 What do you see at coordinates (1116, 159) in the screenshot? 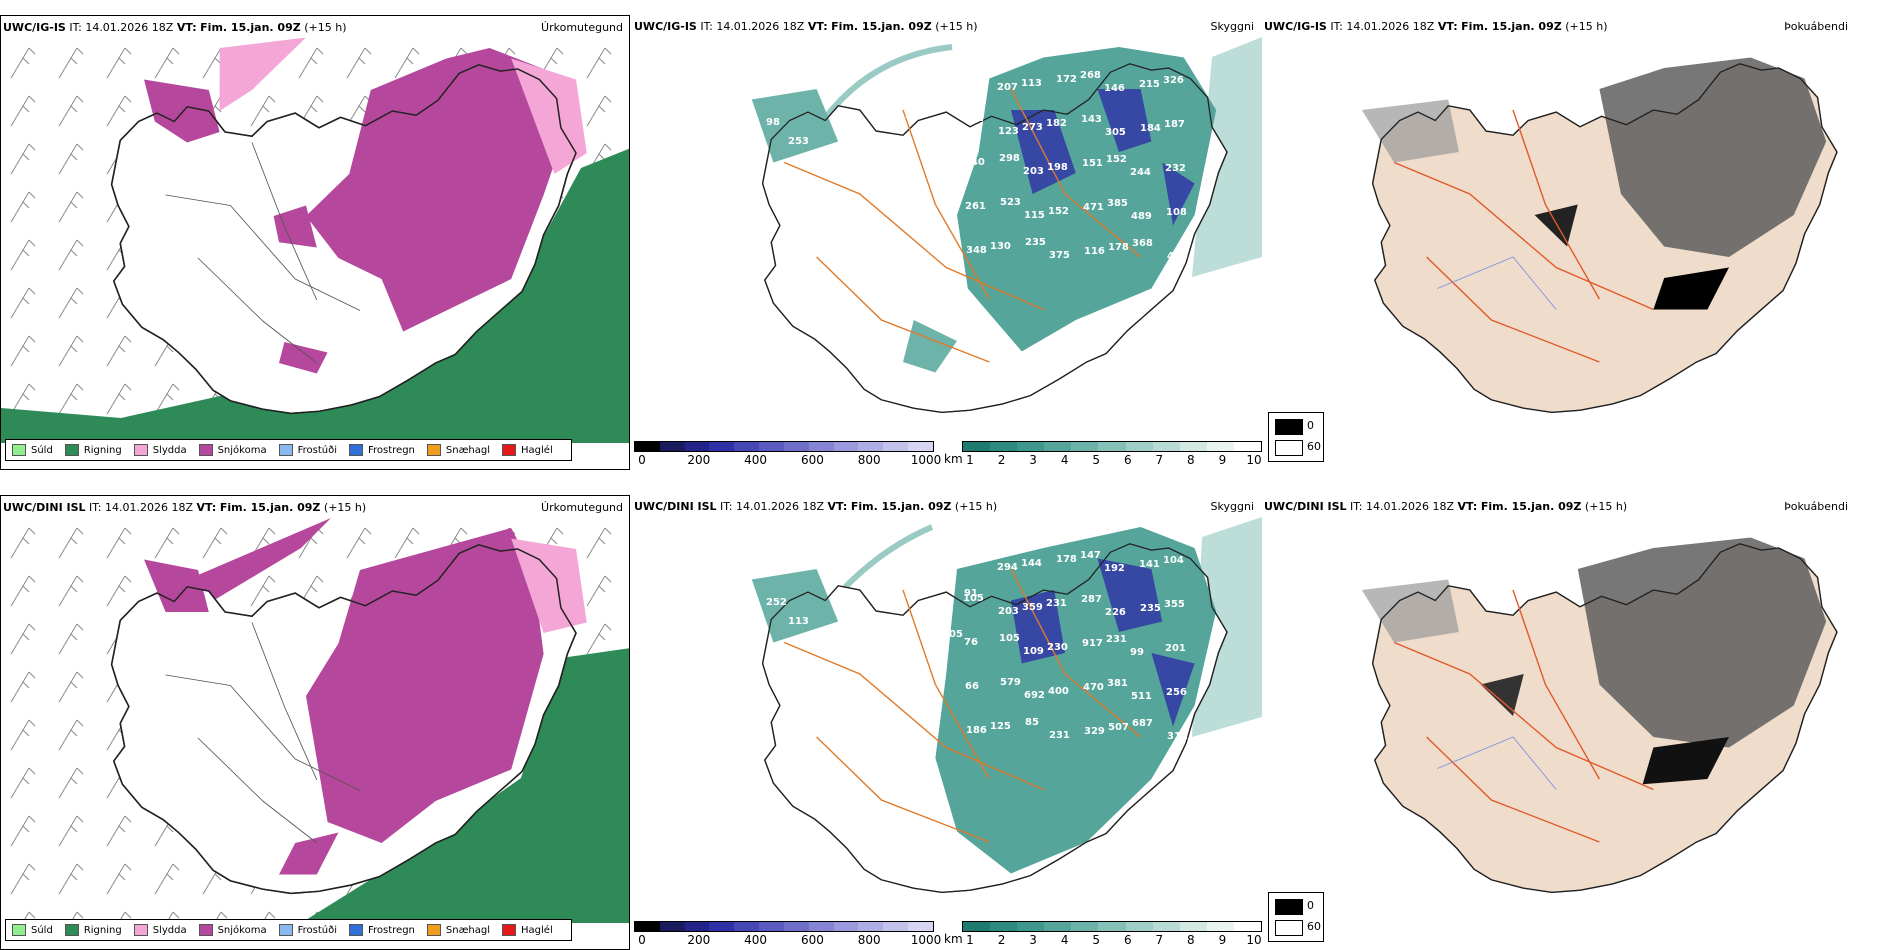
I see `cloud-base-value: 152` at bounding box center [1116, 159].